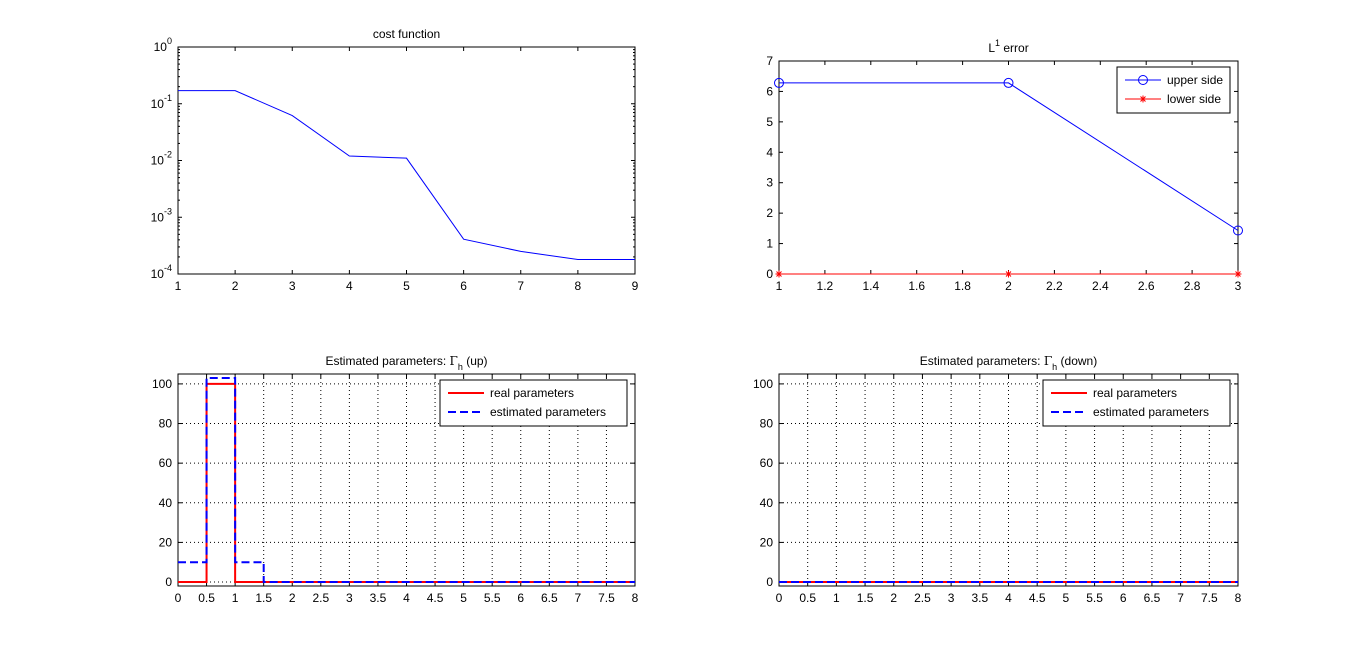  What do you see at coordinates (997, 43) in the screenshot?
I see `title-superscript: 1` at bounding box center [997, 43].